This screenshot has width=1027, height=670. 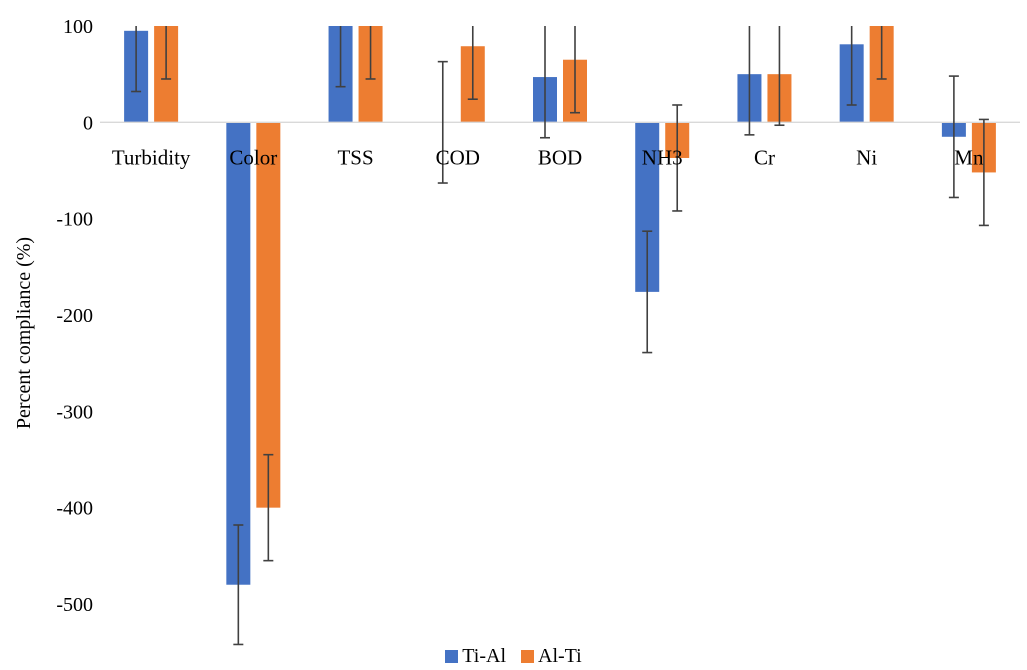 What do you see at coordinates (442, 122) in the screenshot?
I see `error-bar-ti-al-cod` at bounding box center [442, 122].